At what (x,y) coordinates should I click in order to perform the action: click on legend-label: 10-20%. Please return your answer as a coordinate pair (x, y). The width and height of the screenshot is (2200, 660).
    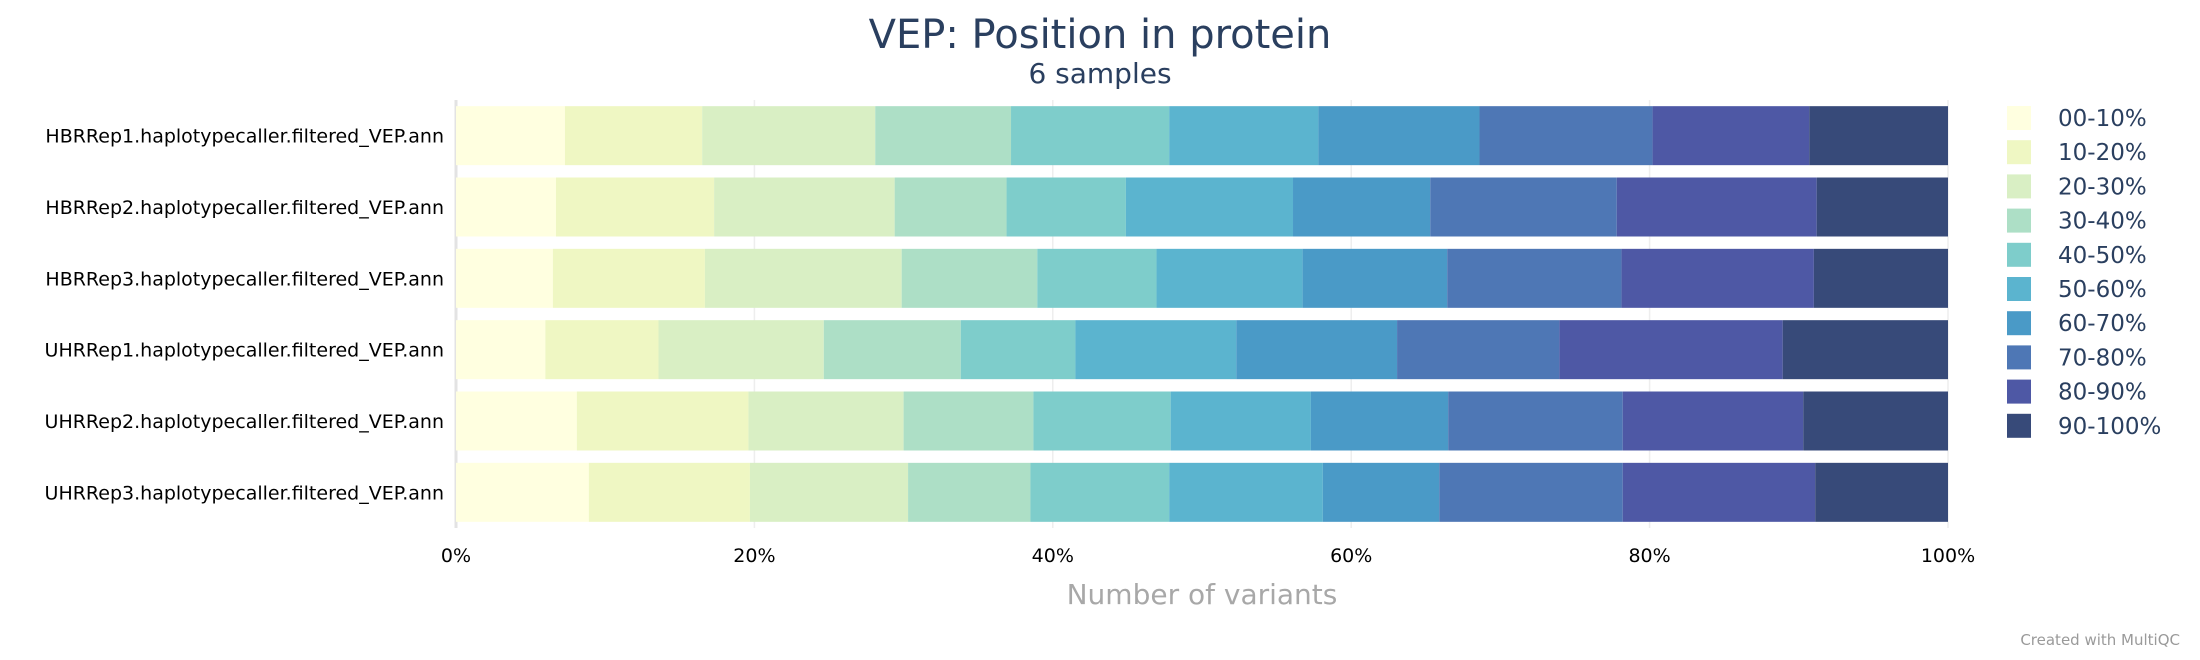
    Looking at the image, I should click on (2102, 153).